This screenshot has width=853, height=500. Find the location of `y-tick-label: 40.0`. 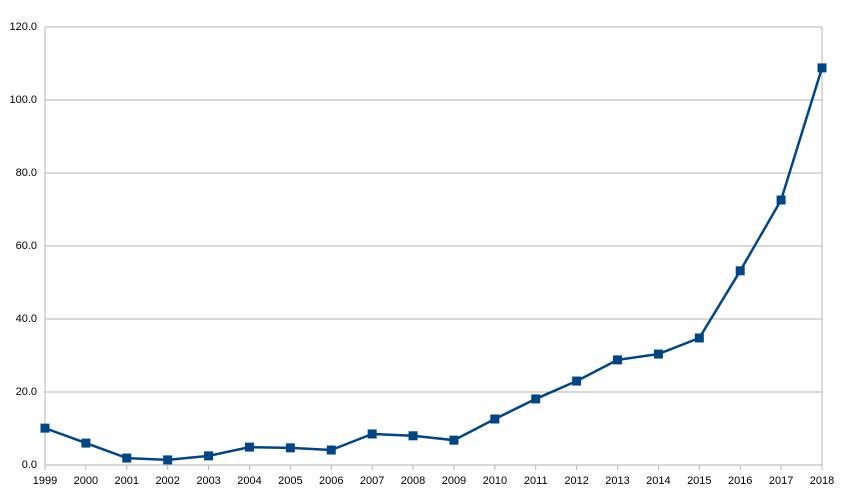

y-tick-label: 40.0 is located at coordinates (26, 319).